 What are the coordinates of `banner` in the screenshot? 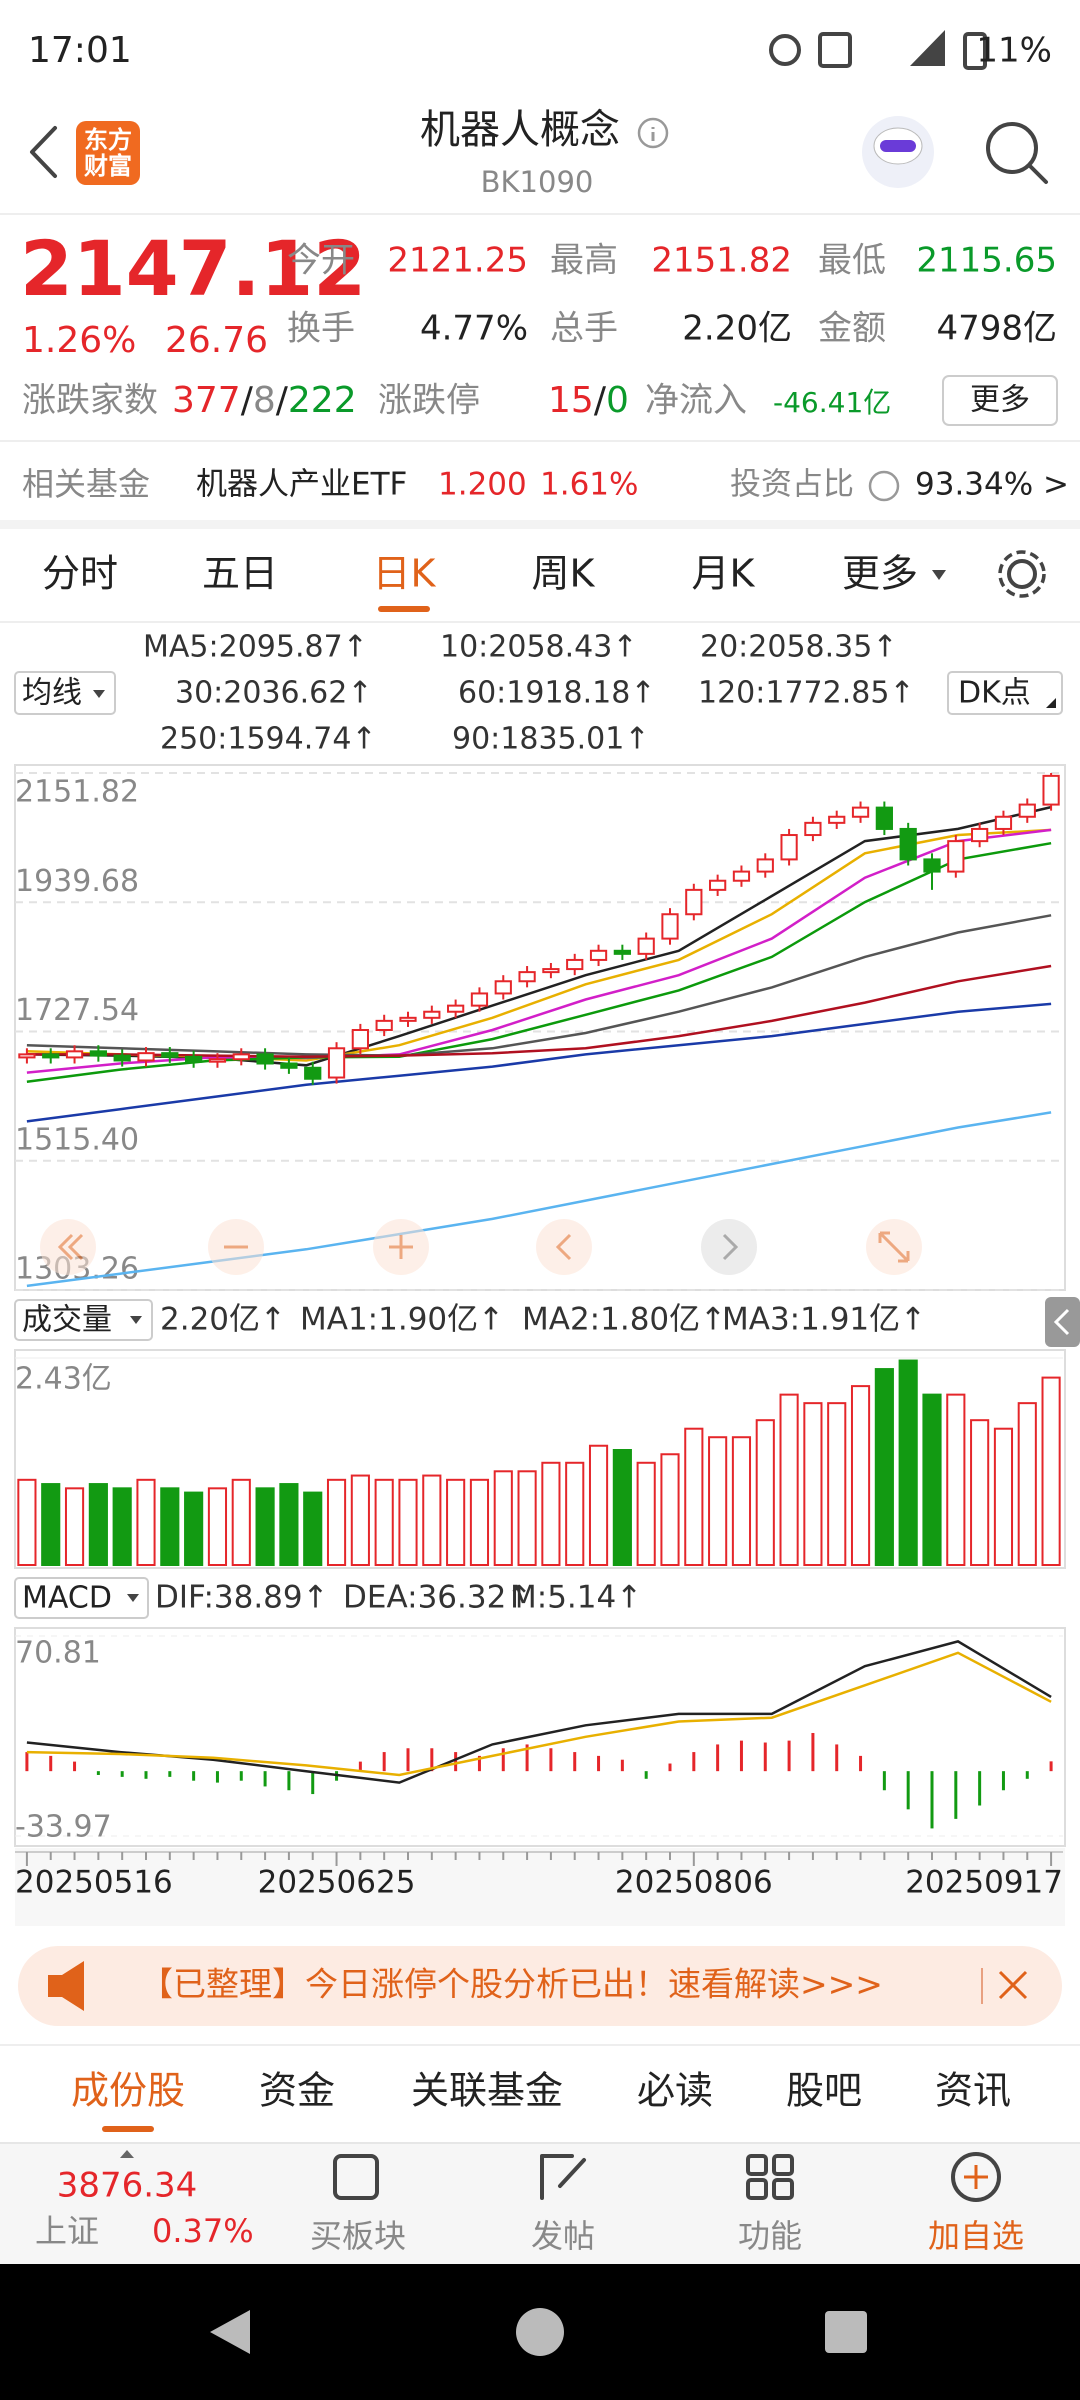 It's located at (540, 1986).